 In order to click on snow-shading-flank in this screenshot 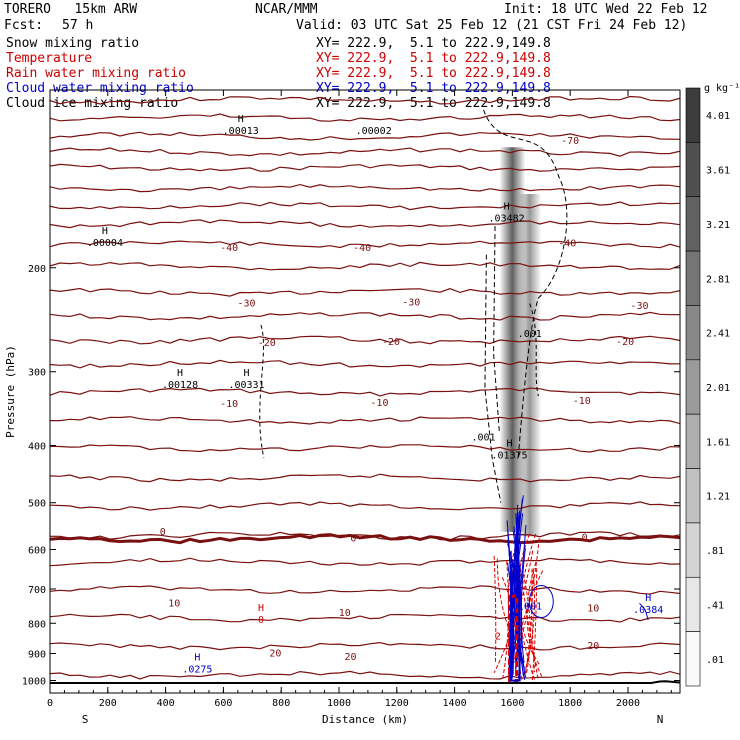, I will do `click(530, 365)`.